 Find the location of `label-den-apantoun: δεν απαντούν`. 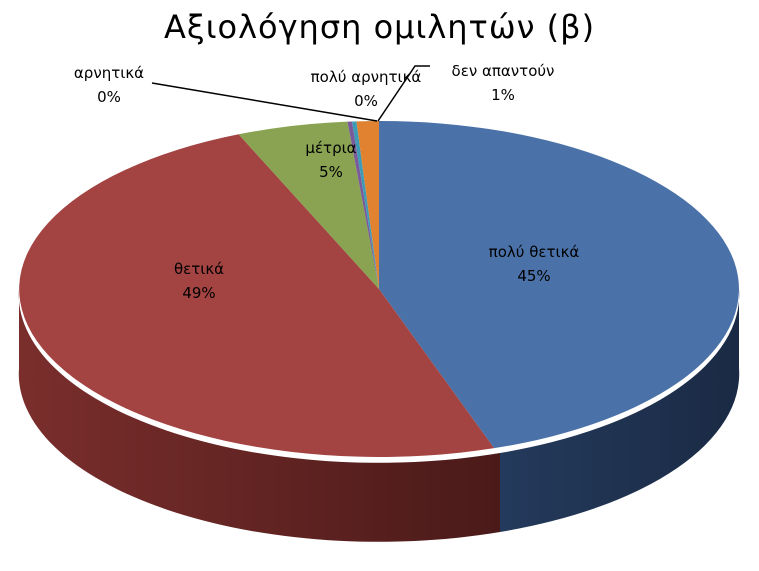

label-den-apantoun: δεν απαντούν is located at coordinates (503, 71).